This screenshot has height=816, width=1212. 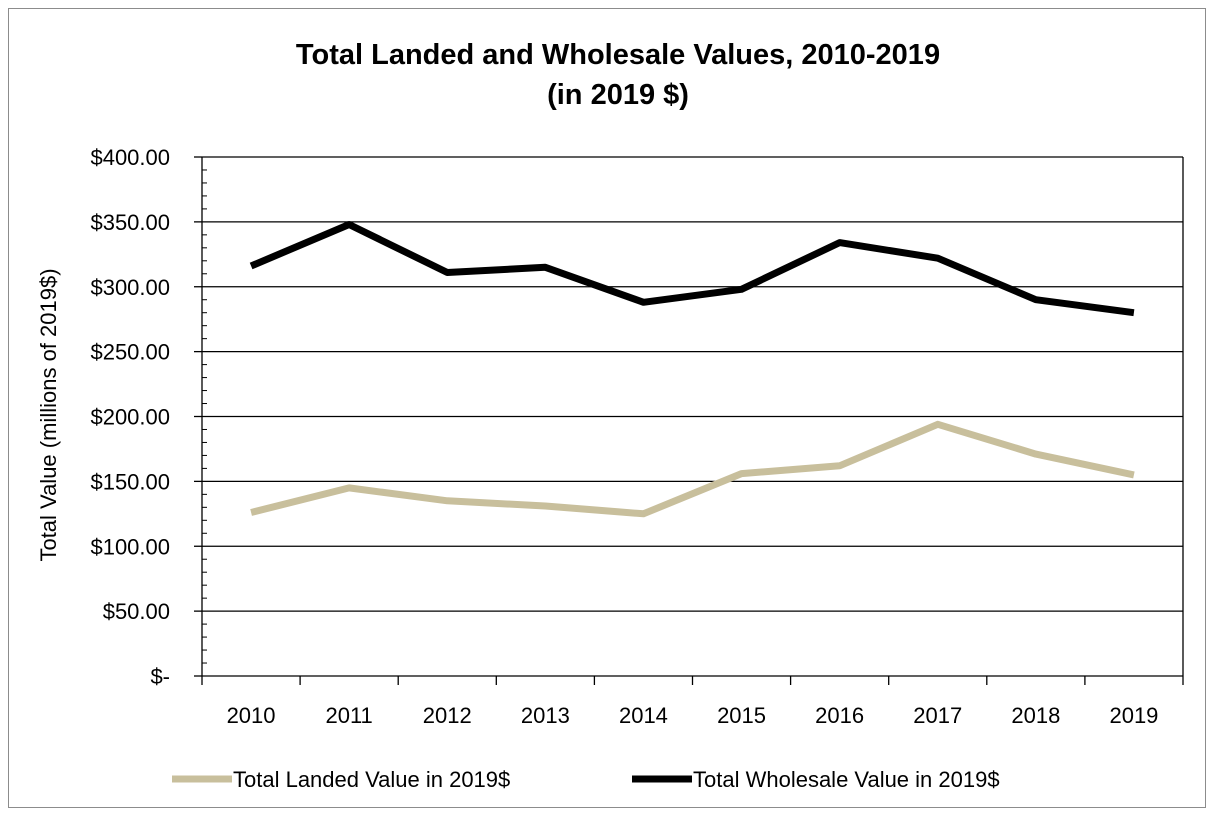 I want to click on x-tick-label: 2013, so click(x=545, y=715).